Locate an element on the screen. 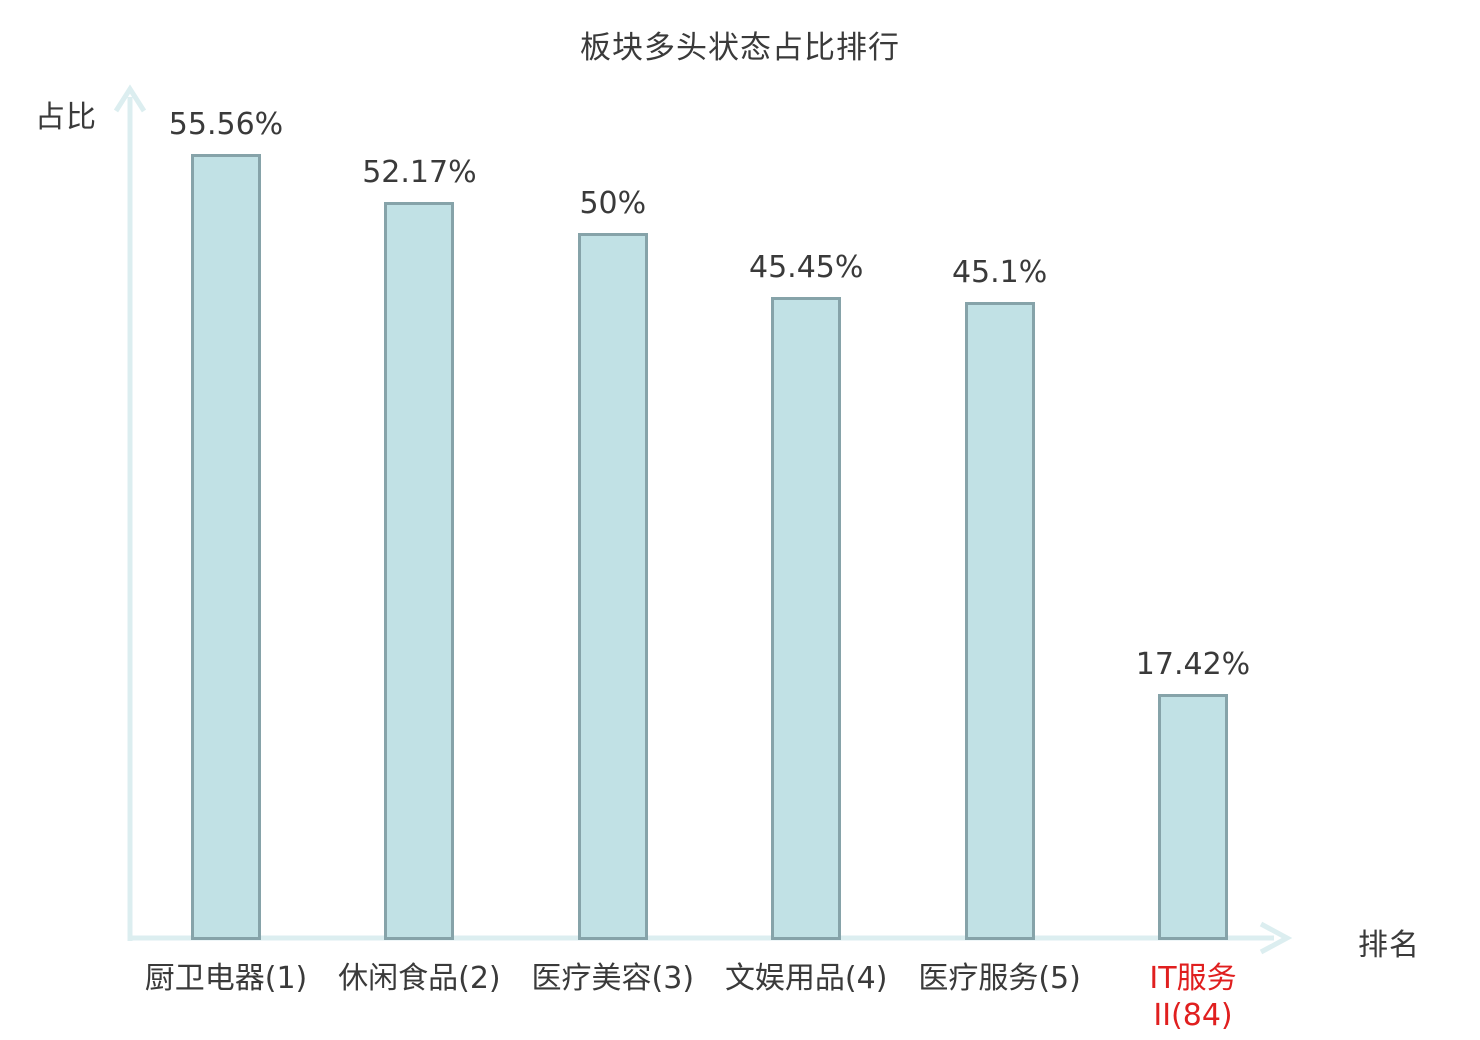  category-label: 厨卫电器(1) is located at coordinates (226, 978).